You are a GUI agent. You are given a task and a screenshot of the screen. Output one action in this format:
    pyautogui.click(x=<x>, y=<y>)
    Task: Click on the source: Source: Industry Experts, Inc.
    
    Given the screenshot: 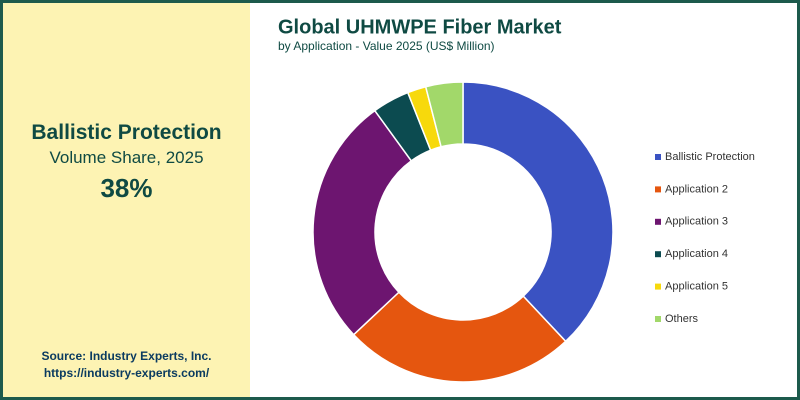 What is the action you would take?
    pyautogui.click(x=126, y=356)
    